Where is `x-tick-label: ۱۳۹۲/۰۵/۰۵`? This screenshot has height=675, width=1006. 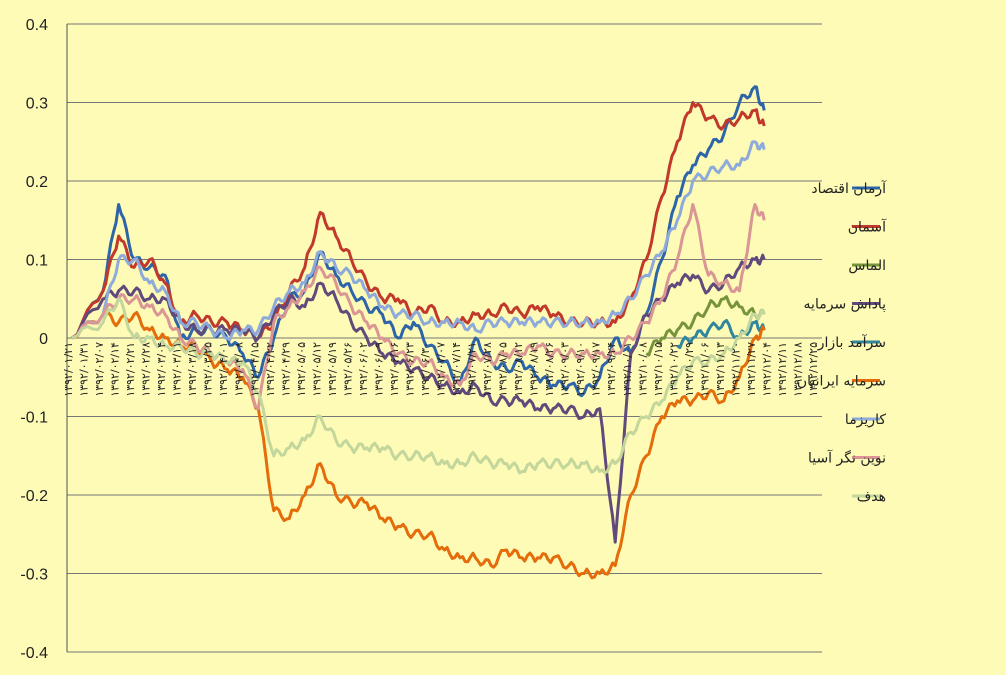 x-tick-label: ۱۳۹۲/۰۵/۰۵ is located at coordinates (301, 369).